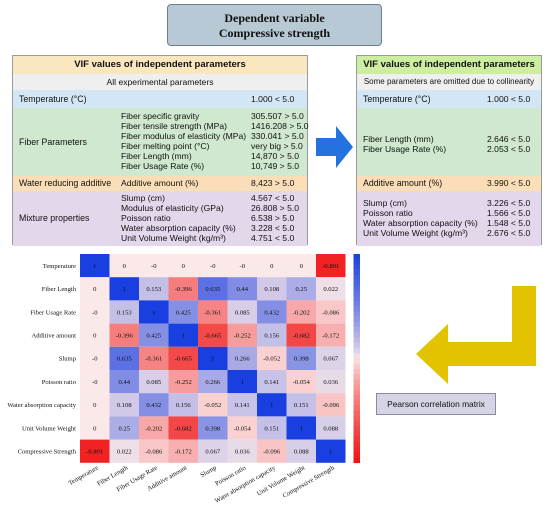 The image size is (550, 530). I want to click on vif-value: 1416.208 > 5.0, so click(280, 126).